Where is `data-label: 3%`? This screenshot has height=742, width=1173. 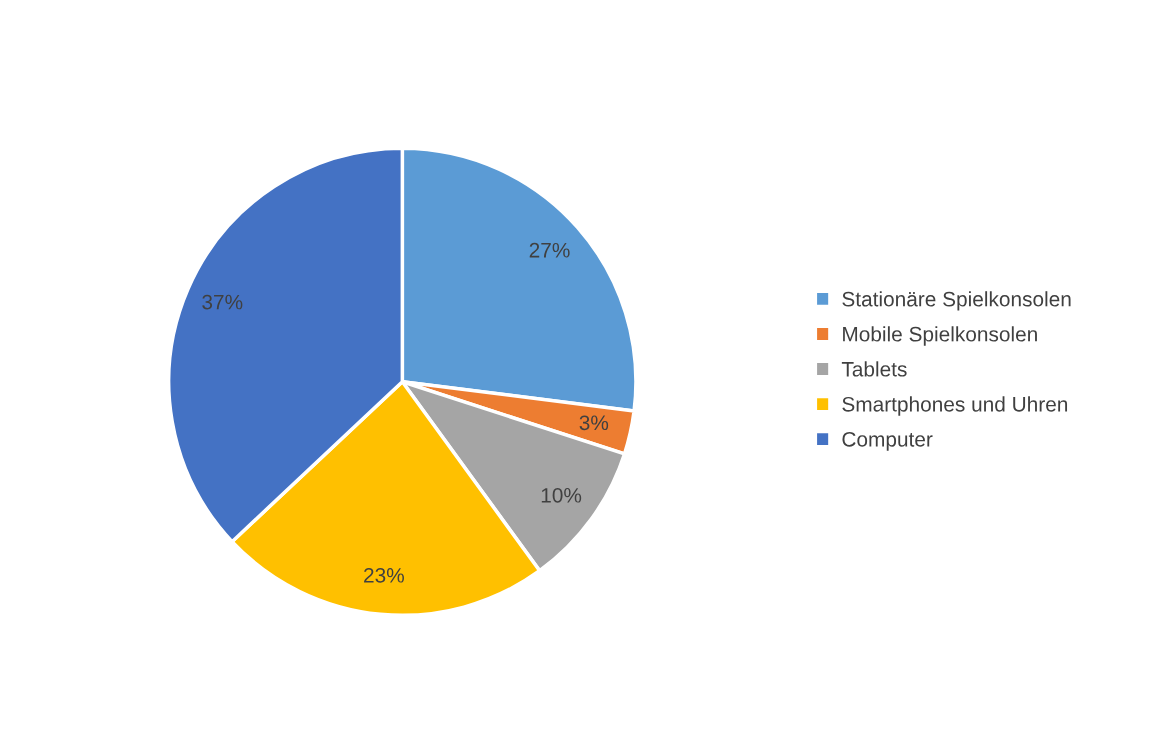
data-label: 3% is located at coordinates (594, 423).